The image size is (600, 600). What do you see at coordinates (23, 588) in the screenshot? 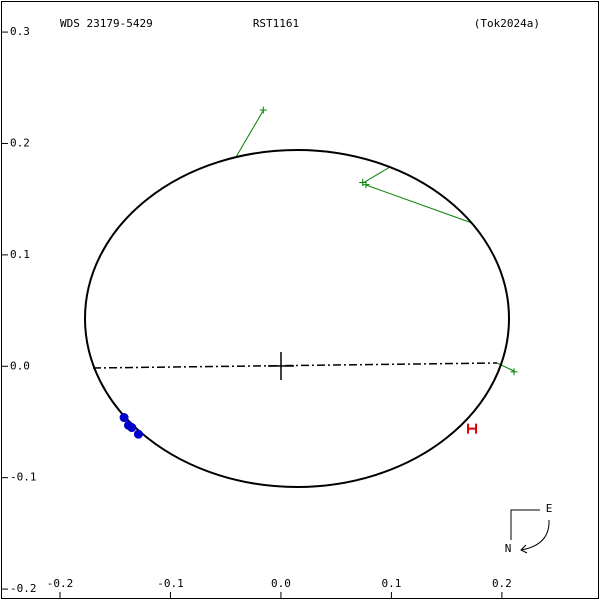
I see `y-tick-label: -0.2` at bounding box center [23, 588].